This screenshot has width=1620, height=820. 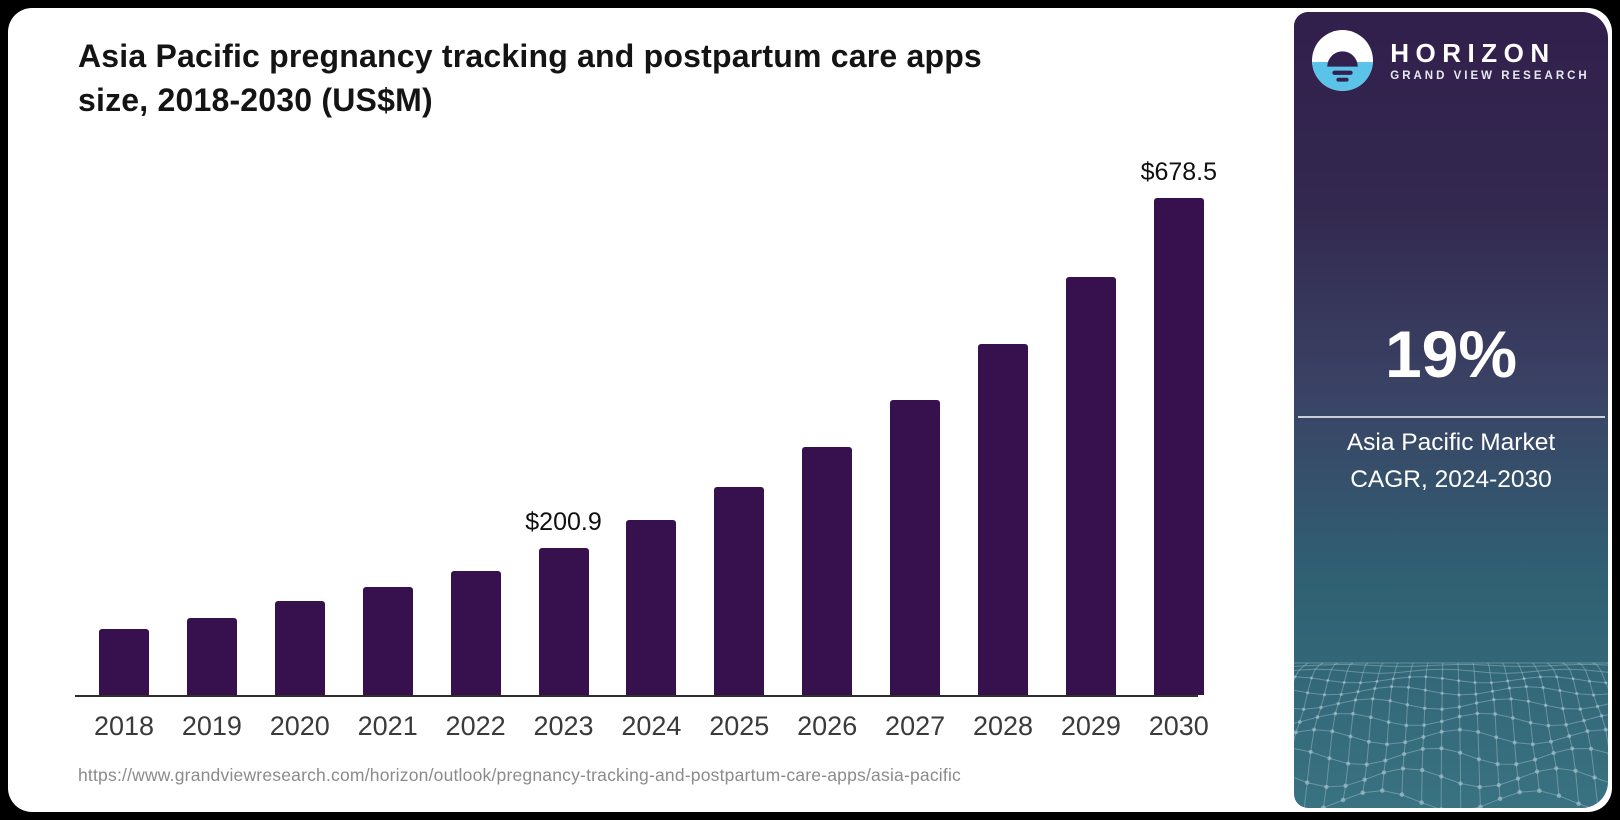 What do you see at coordinates (1090, 726) in the screenshot?
I see `x-tick-2029: 2029` at bounding box center [1090, 726].